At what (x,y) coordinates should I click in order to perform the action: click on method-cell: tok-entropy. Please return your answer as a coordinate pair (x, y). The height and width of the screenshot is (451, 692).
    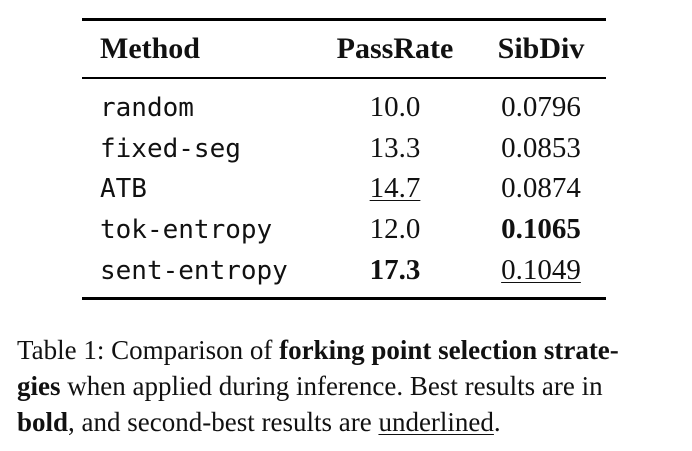
    Looking at the image, I should click on (186, 230).